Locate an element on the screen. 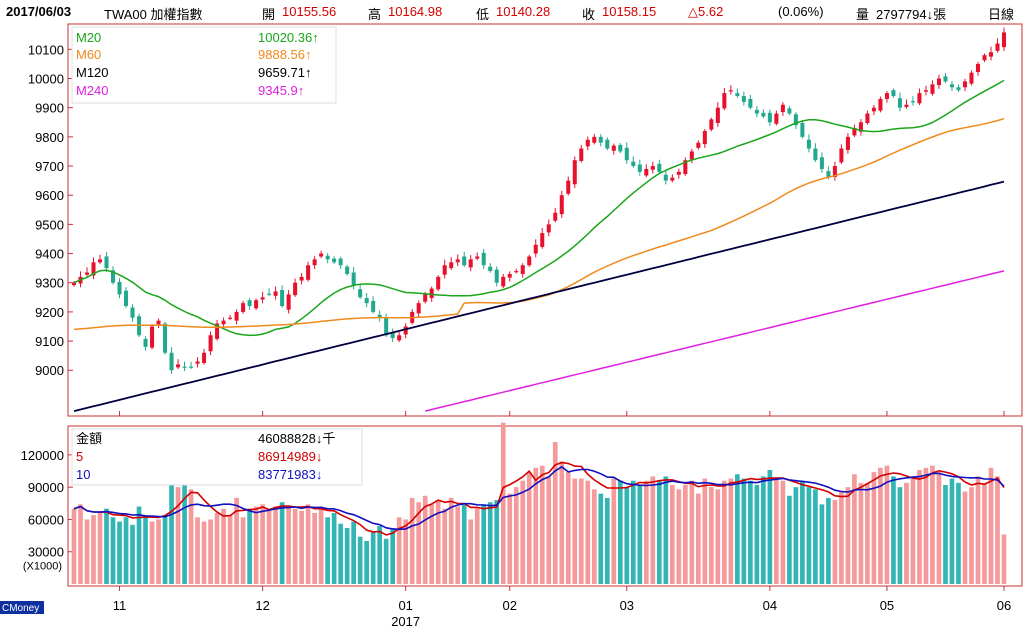 The height and width of the screenshot is (630, 1024). legend-m240-value: 9345.9↑ is located at coordinates (281, 90).